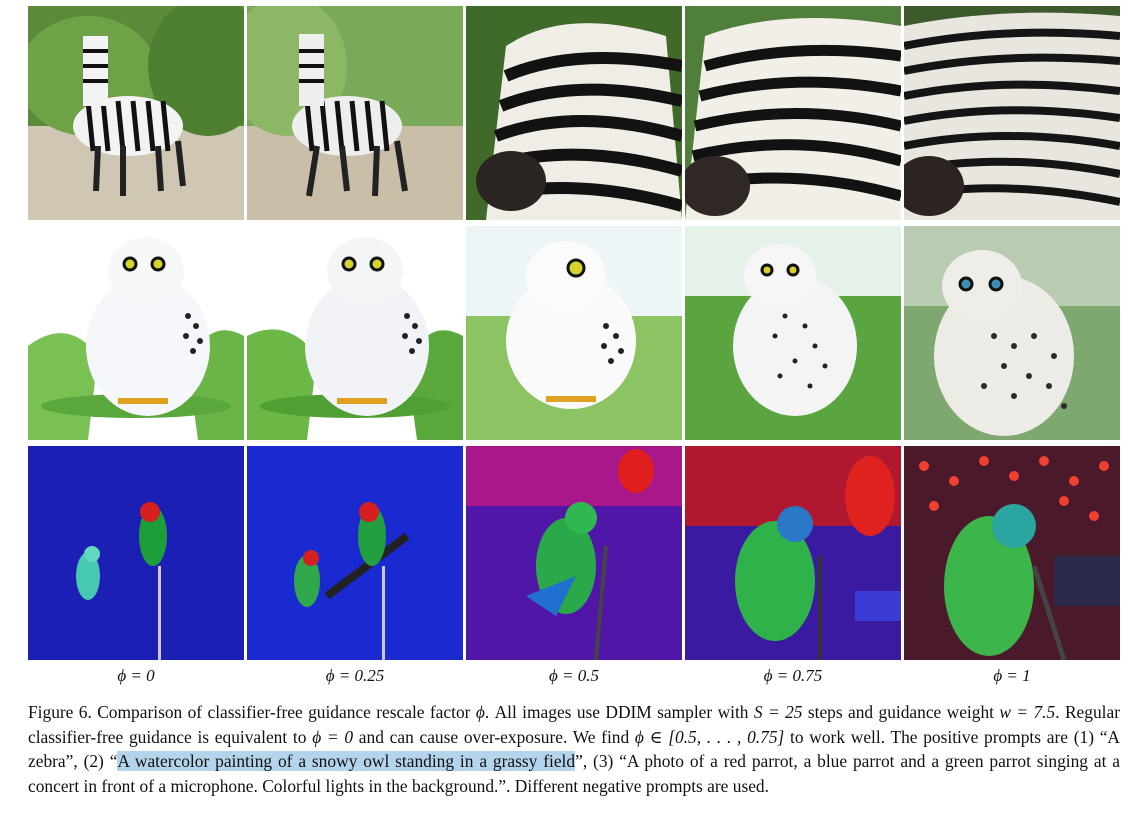 The height and width of the screenshot is (829, 1144). I want to click on owl-image-phi-0.5, so click(574, 333).